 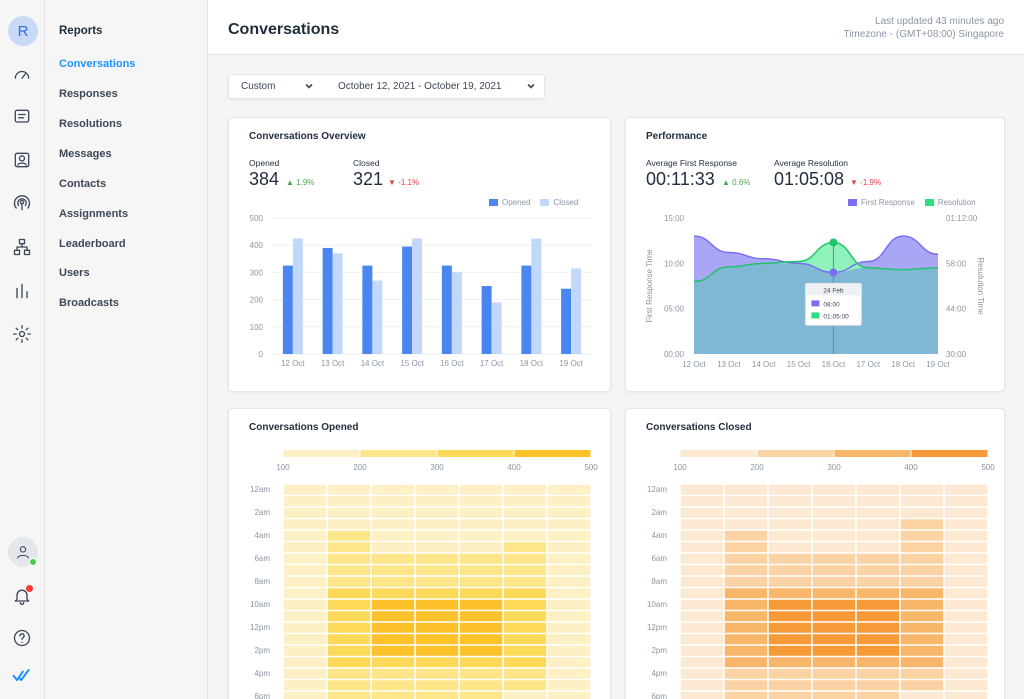 What do you see at coordinates (297, 296) in the screenshot?
I see `bar-closed` at bounding box center [297, 296].